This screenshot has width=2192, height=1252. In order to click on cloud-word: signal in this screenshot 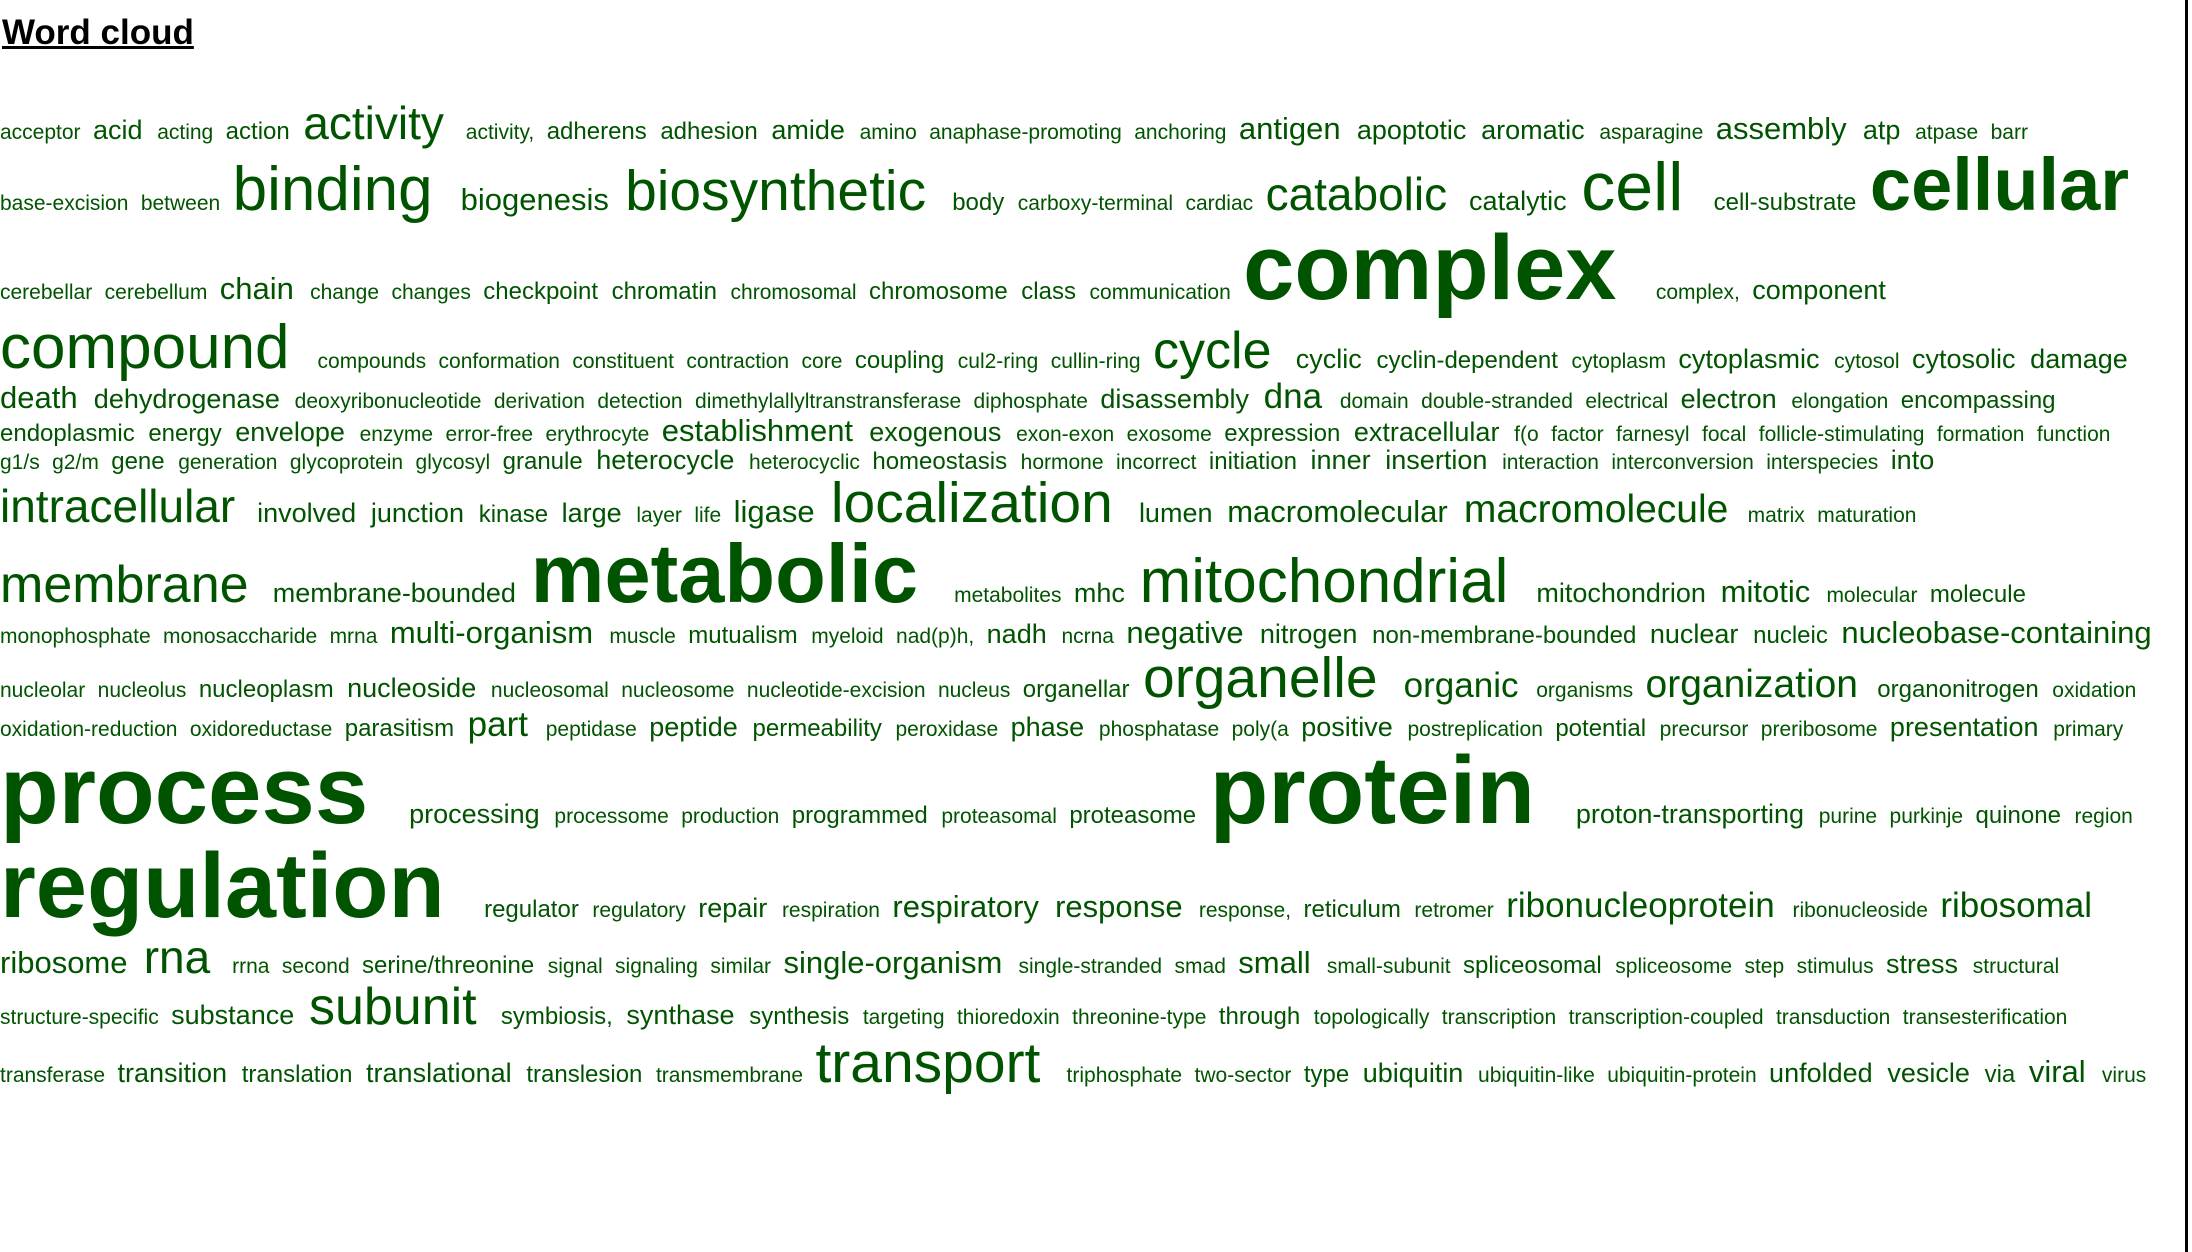, I will do `click(575, 967)`.